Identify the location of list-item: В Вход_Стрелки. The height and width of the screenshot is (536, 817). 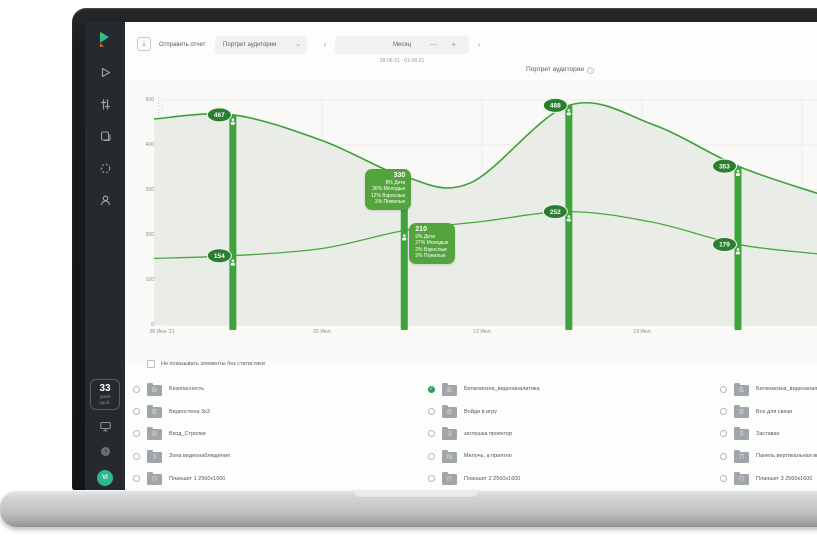
(277, 434).